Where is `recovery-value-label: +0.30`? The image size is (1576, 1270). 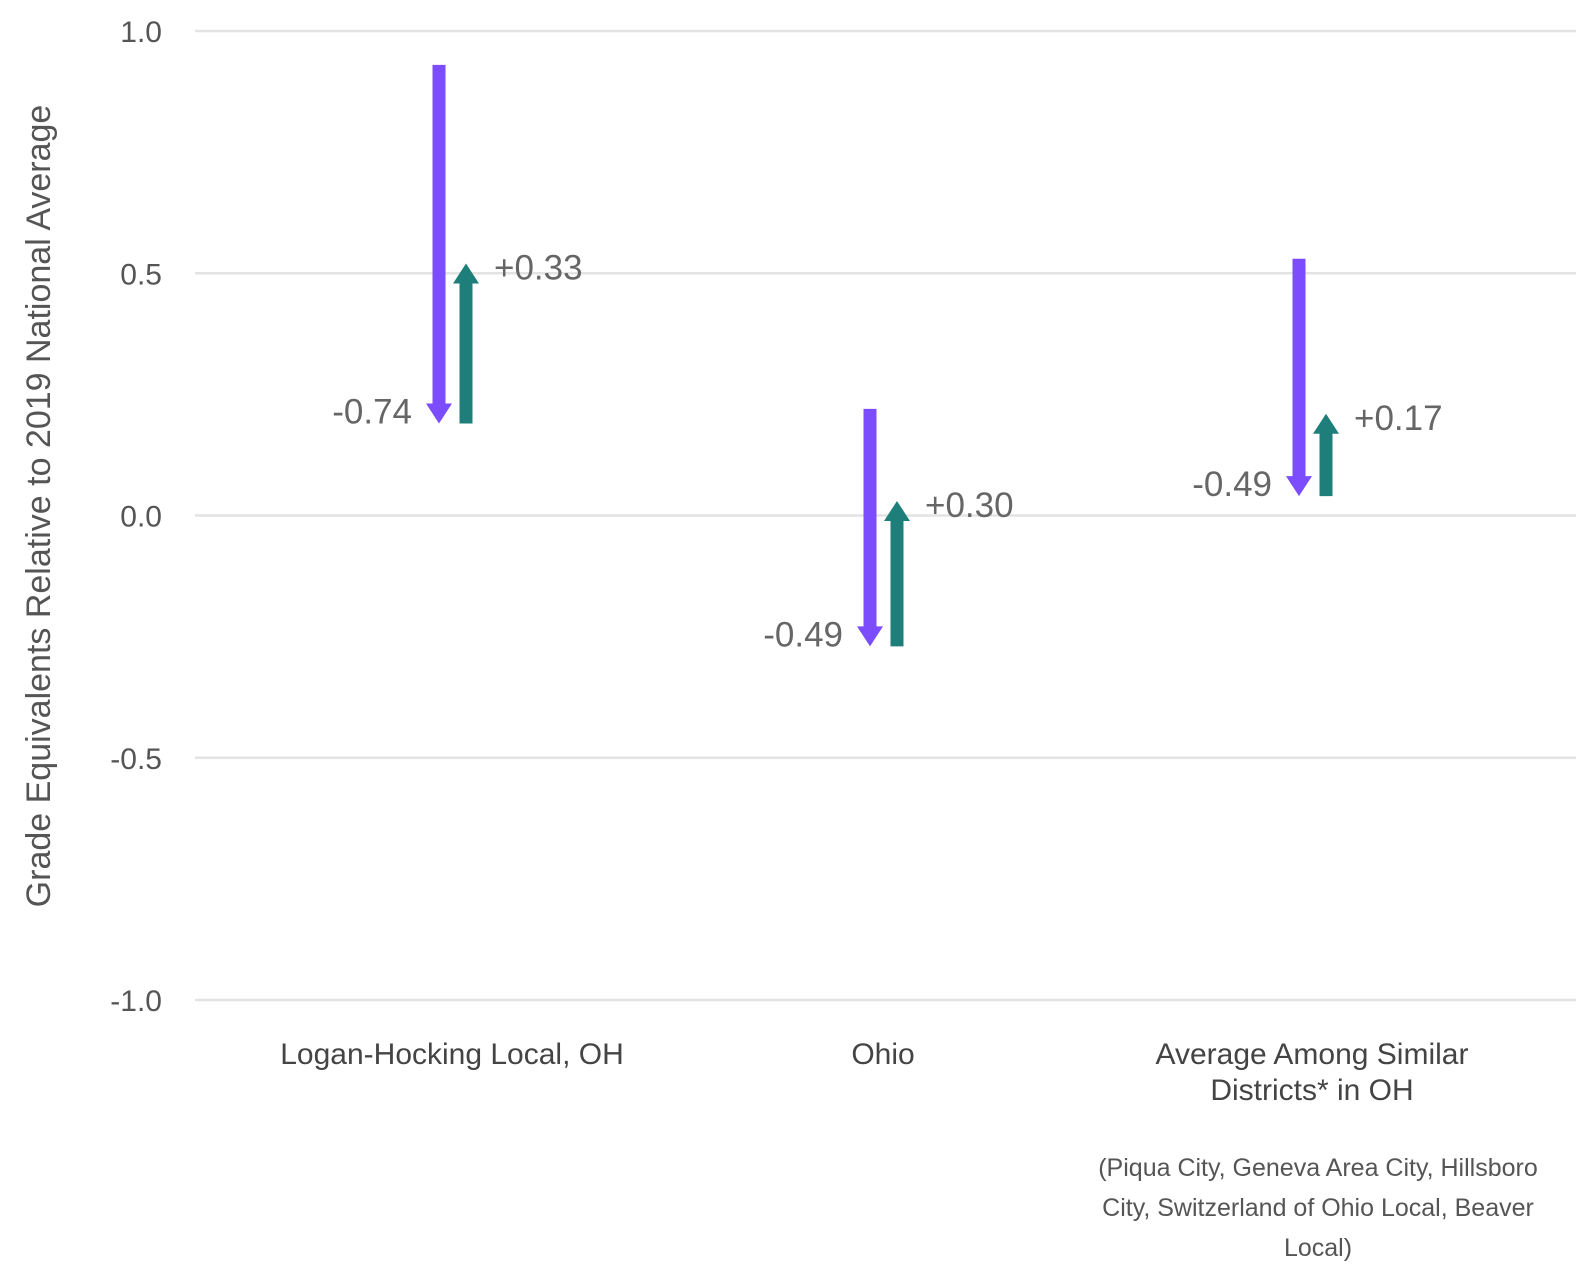
recovery-value-label: +0.30 is located at coordinates (969, 505).